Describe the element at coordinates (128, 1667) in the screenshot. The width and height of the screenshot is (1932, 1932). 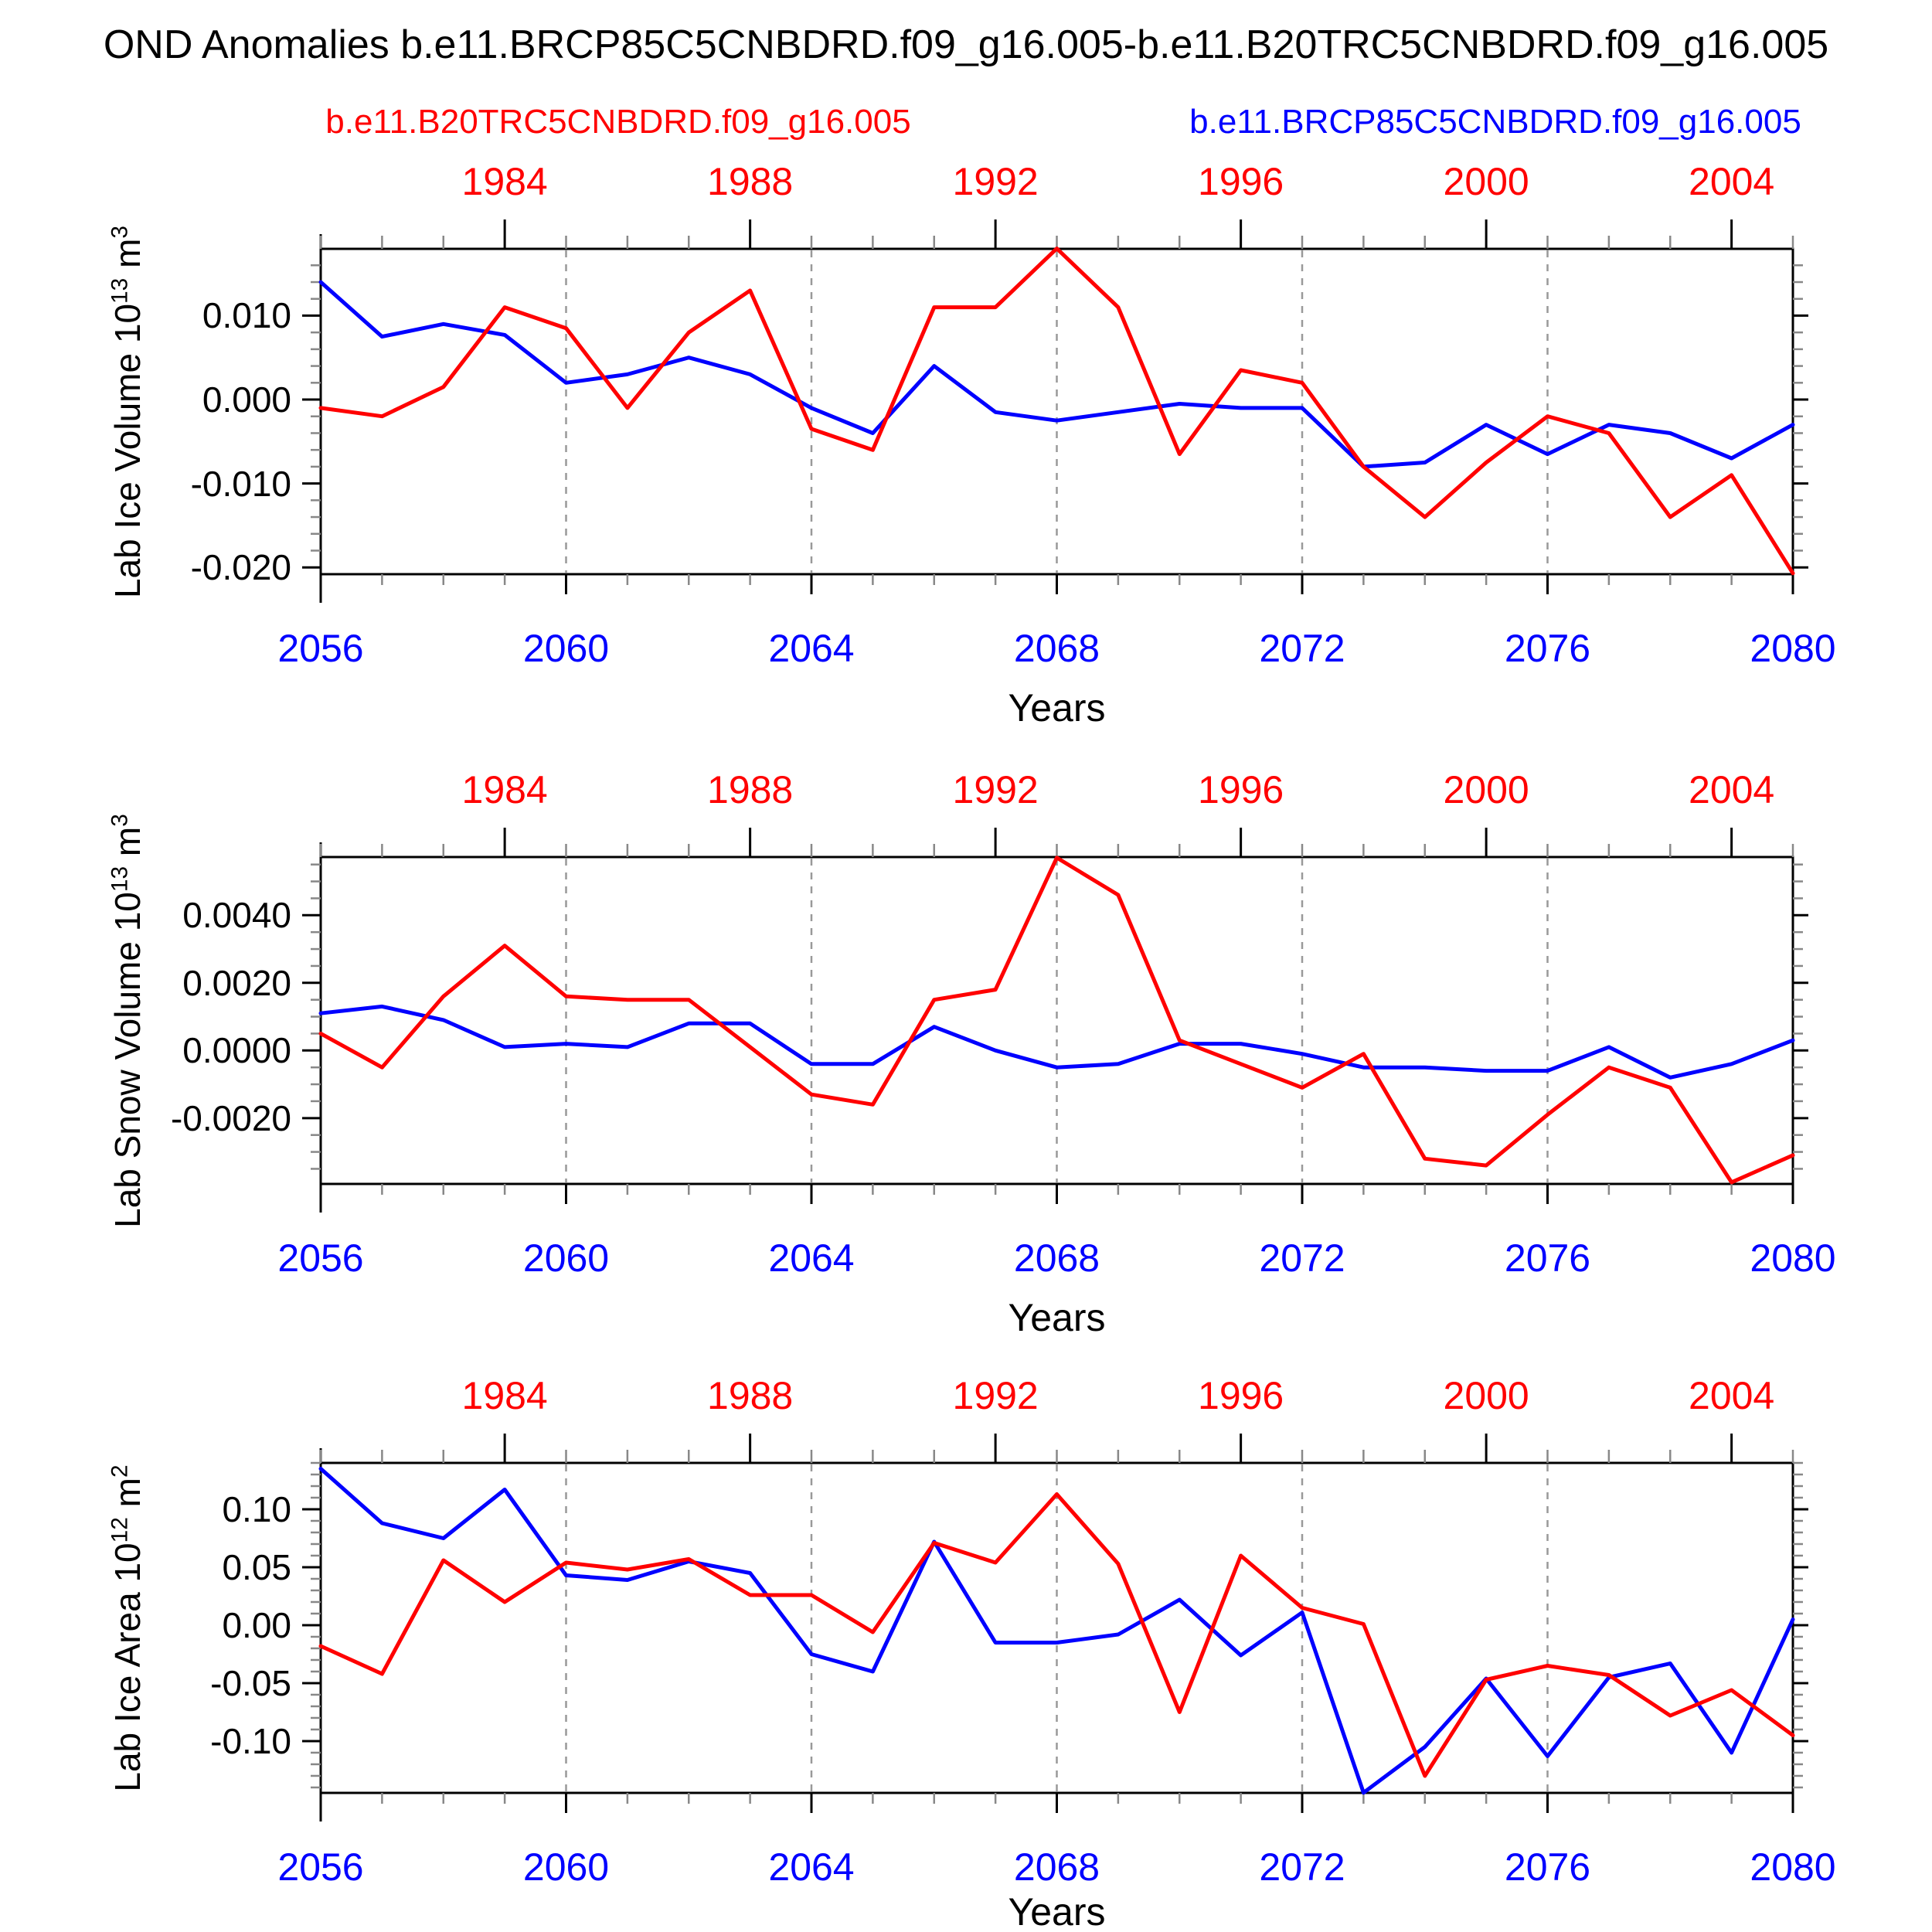
I see `y-axis-title-text: Lab Ice Area 10` at that location.